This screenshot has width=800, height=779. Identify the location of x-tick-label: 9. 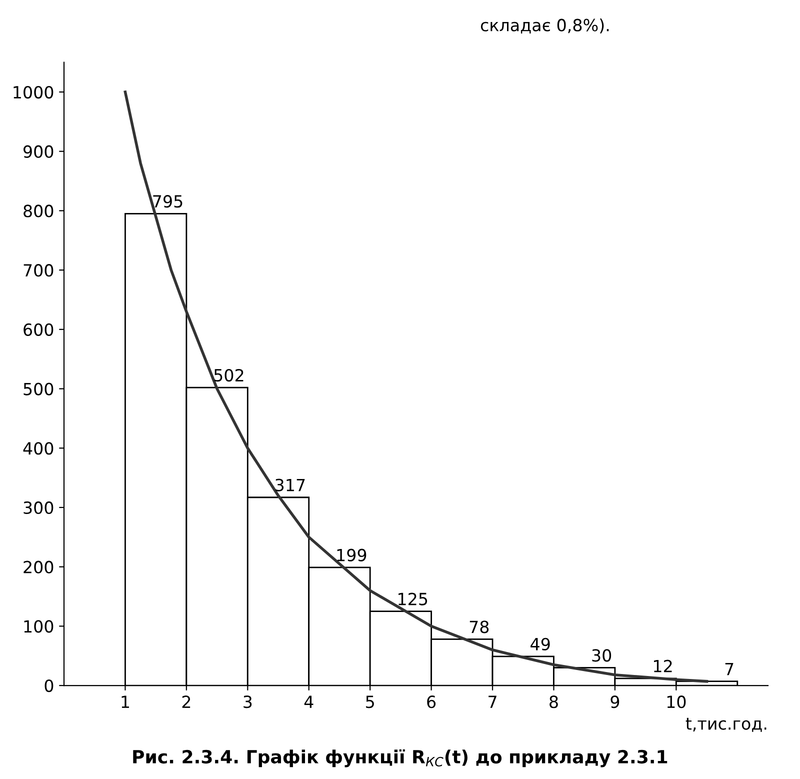
(615, 702).